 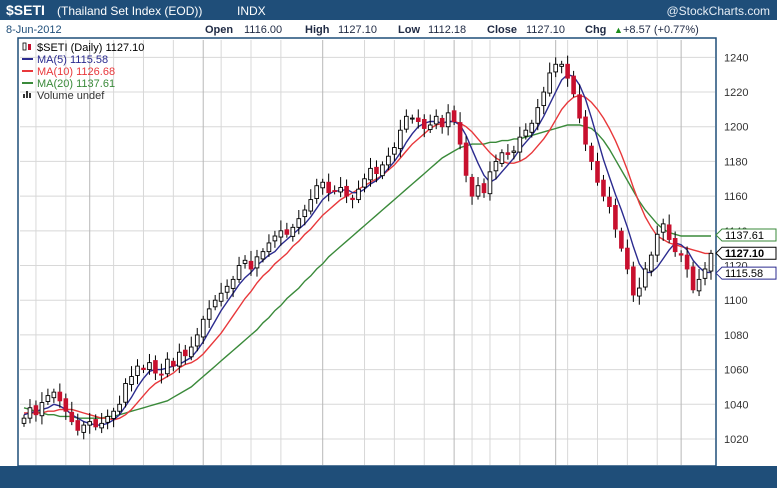 What do you see at coordinates (357, 30) in the screenshot?
I see `high-value: 1127.10` at bounding box center [357, 30].